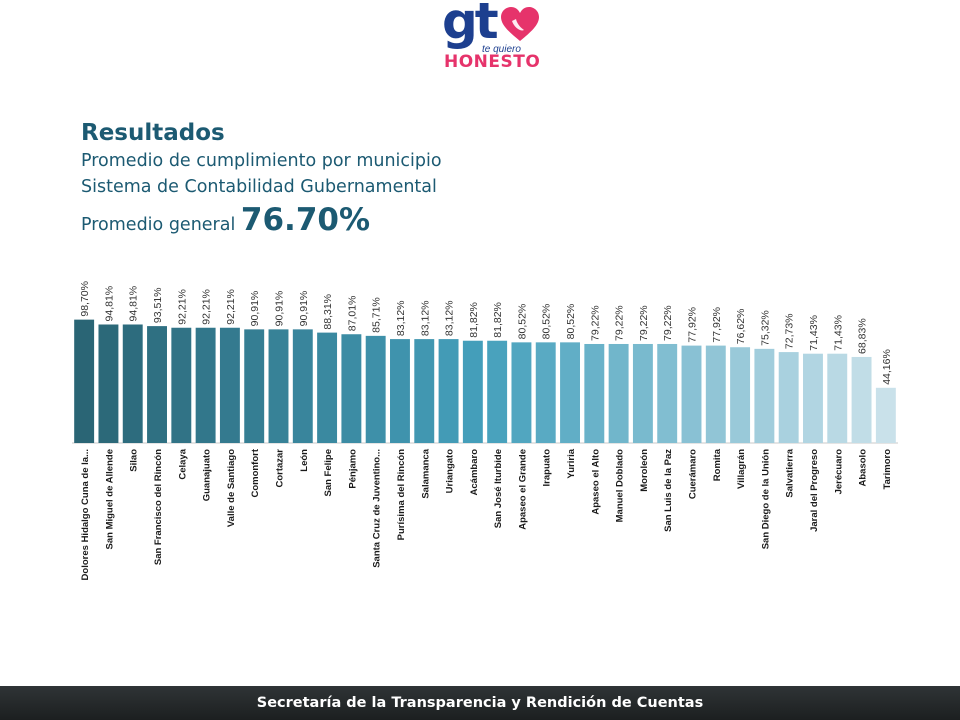 This screenshot has width=960, height=720. Describe the element at coordinates (261, 161) in the screenshot. I see `subtitle-line-1: Promedio de cumplimiento por municipio` at that location.